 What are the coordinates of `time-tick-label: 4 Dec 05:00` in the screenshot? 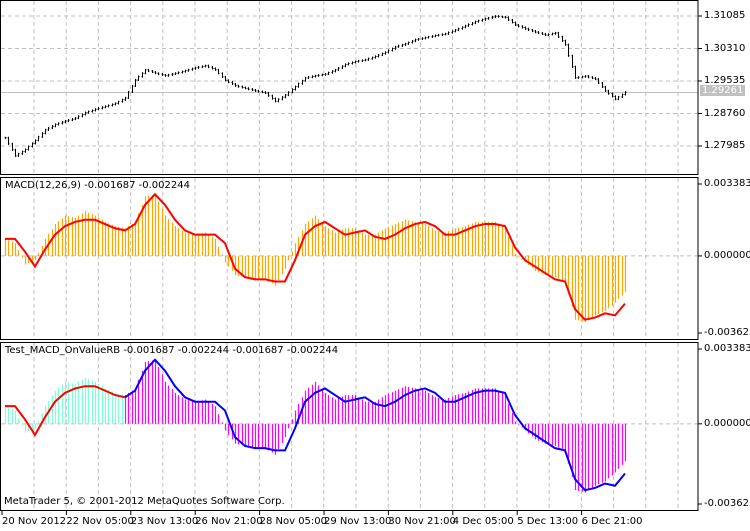 It's located at (483, 521).